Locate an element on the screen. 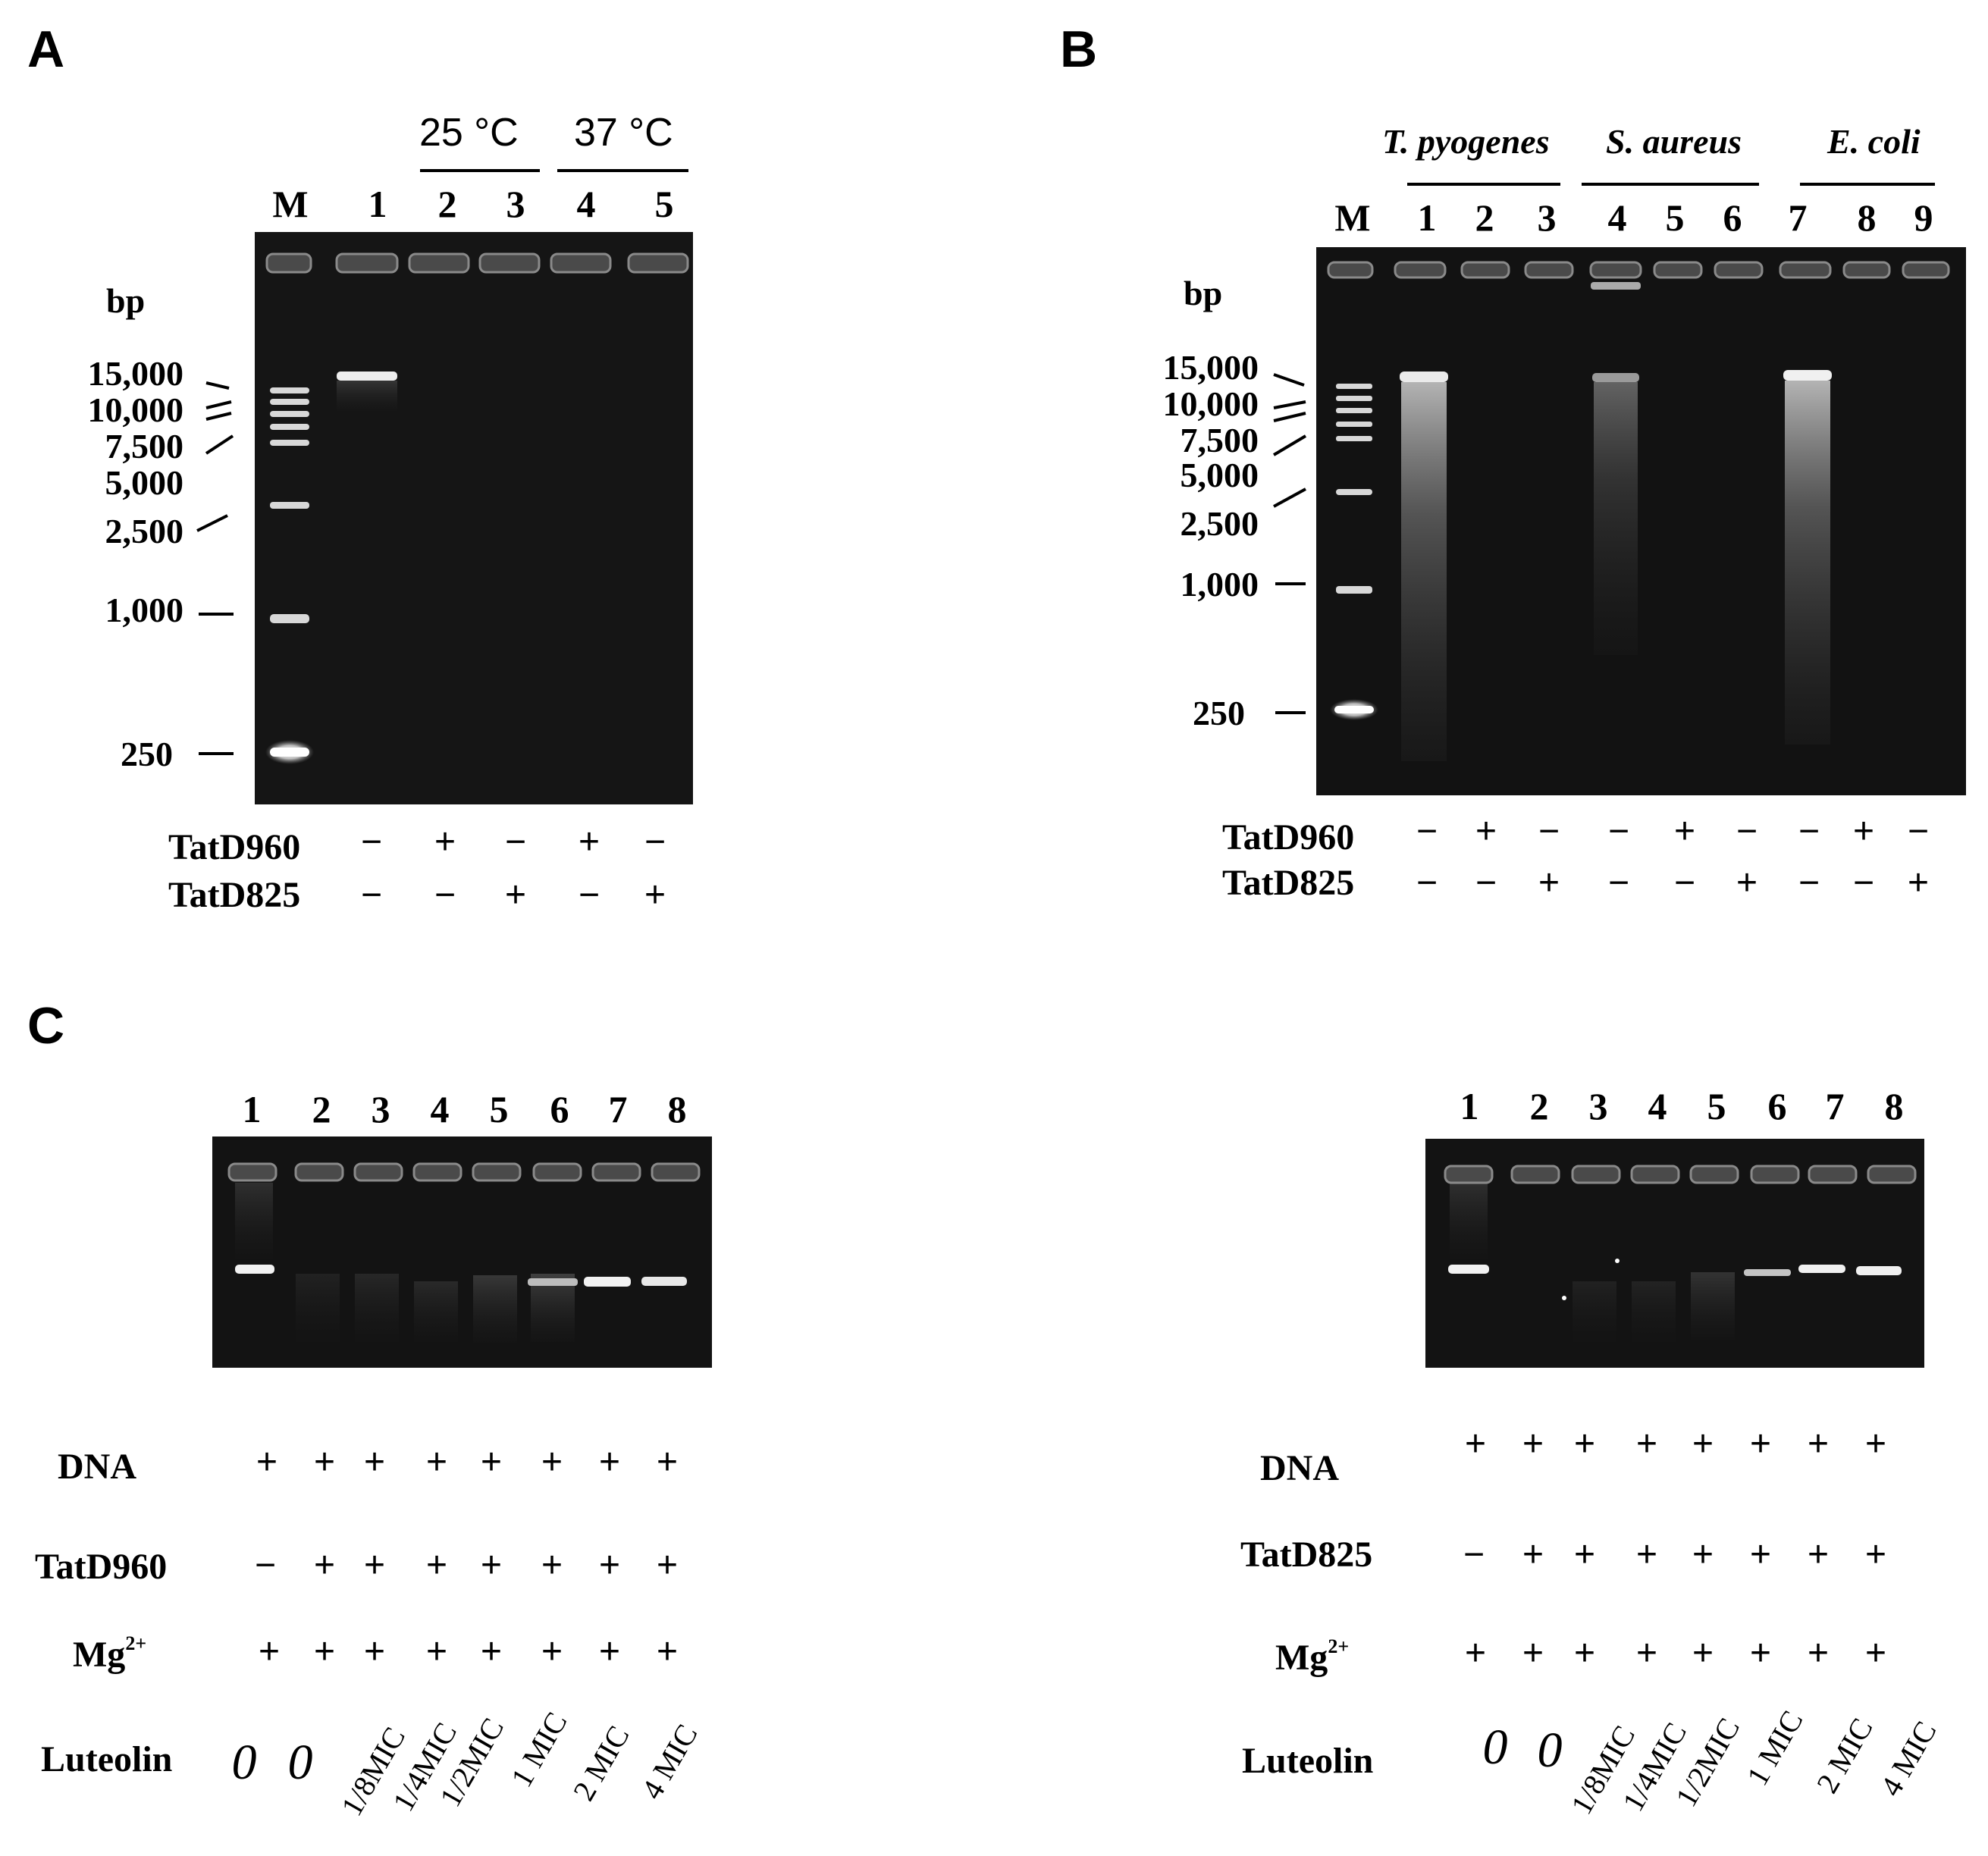  row-label-dna: DNA is located at coordinates (97, 1467).